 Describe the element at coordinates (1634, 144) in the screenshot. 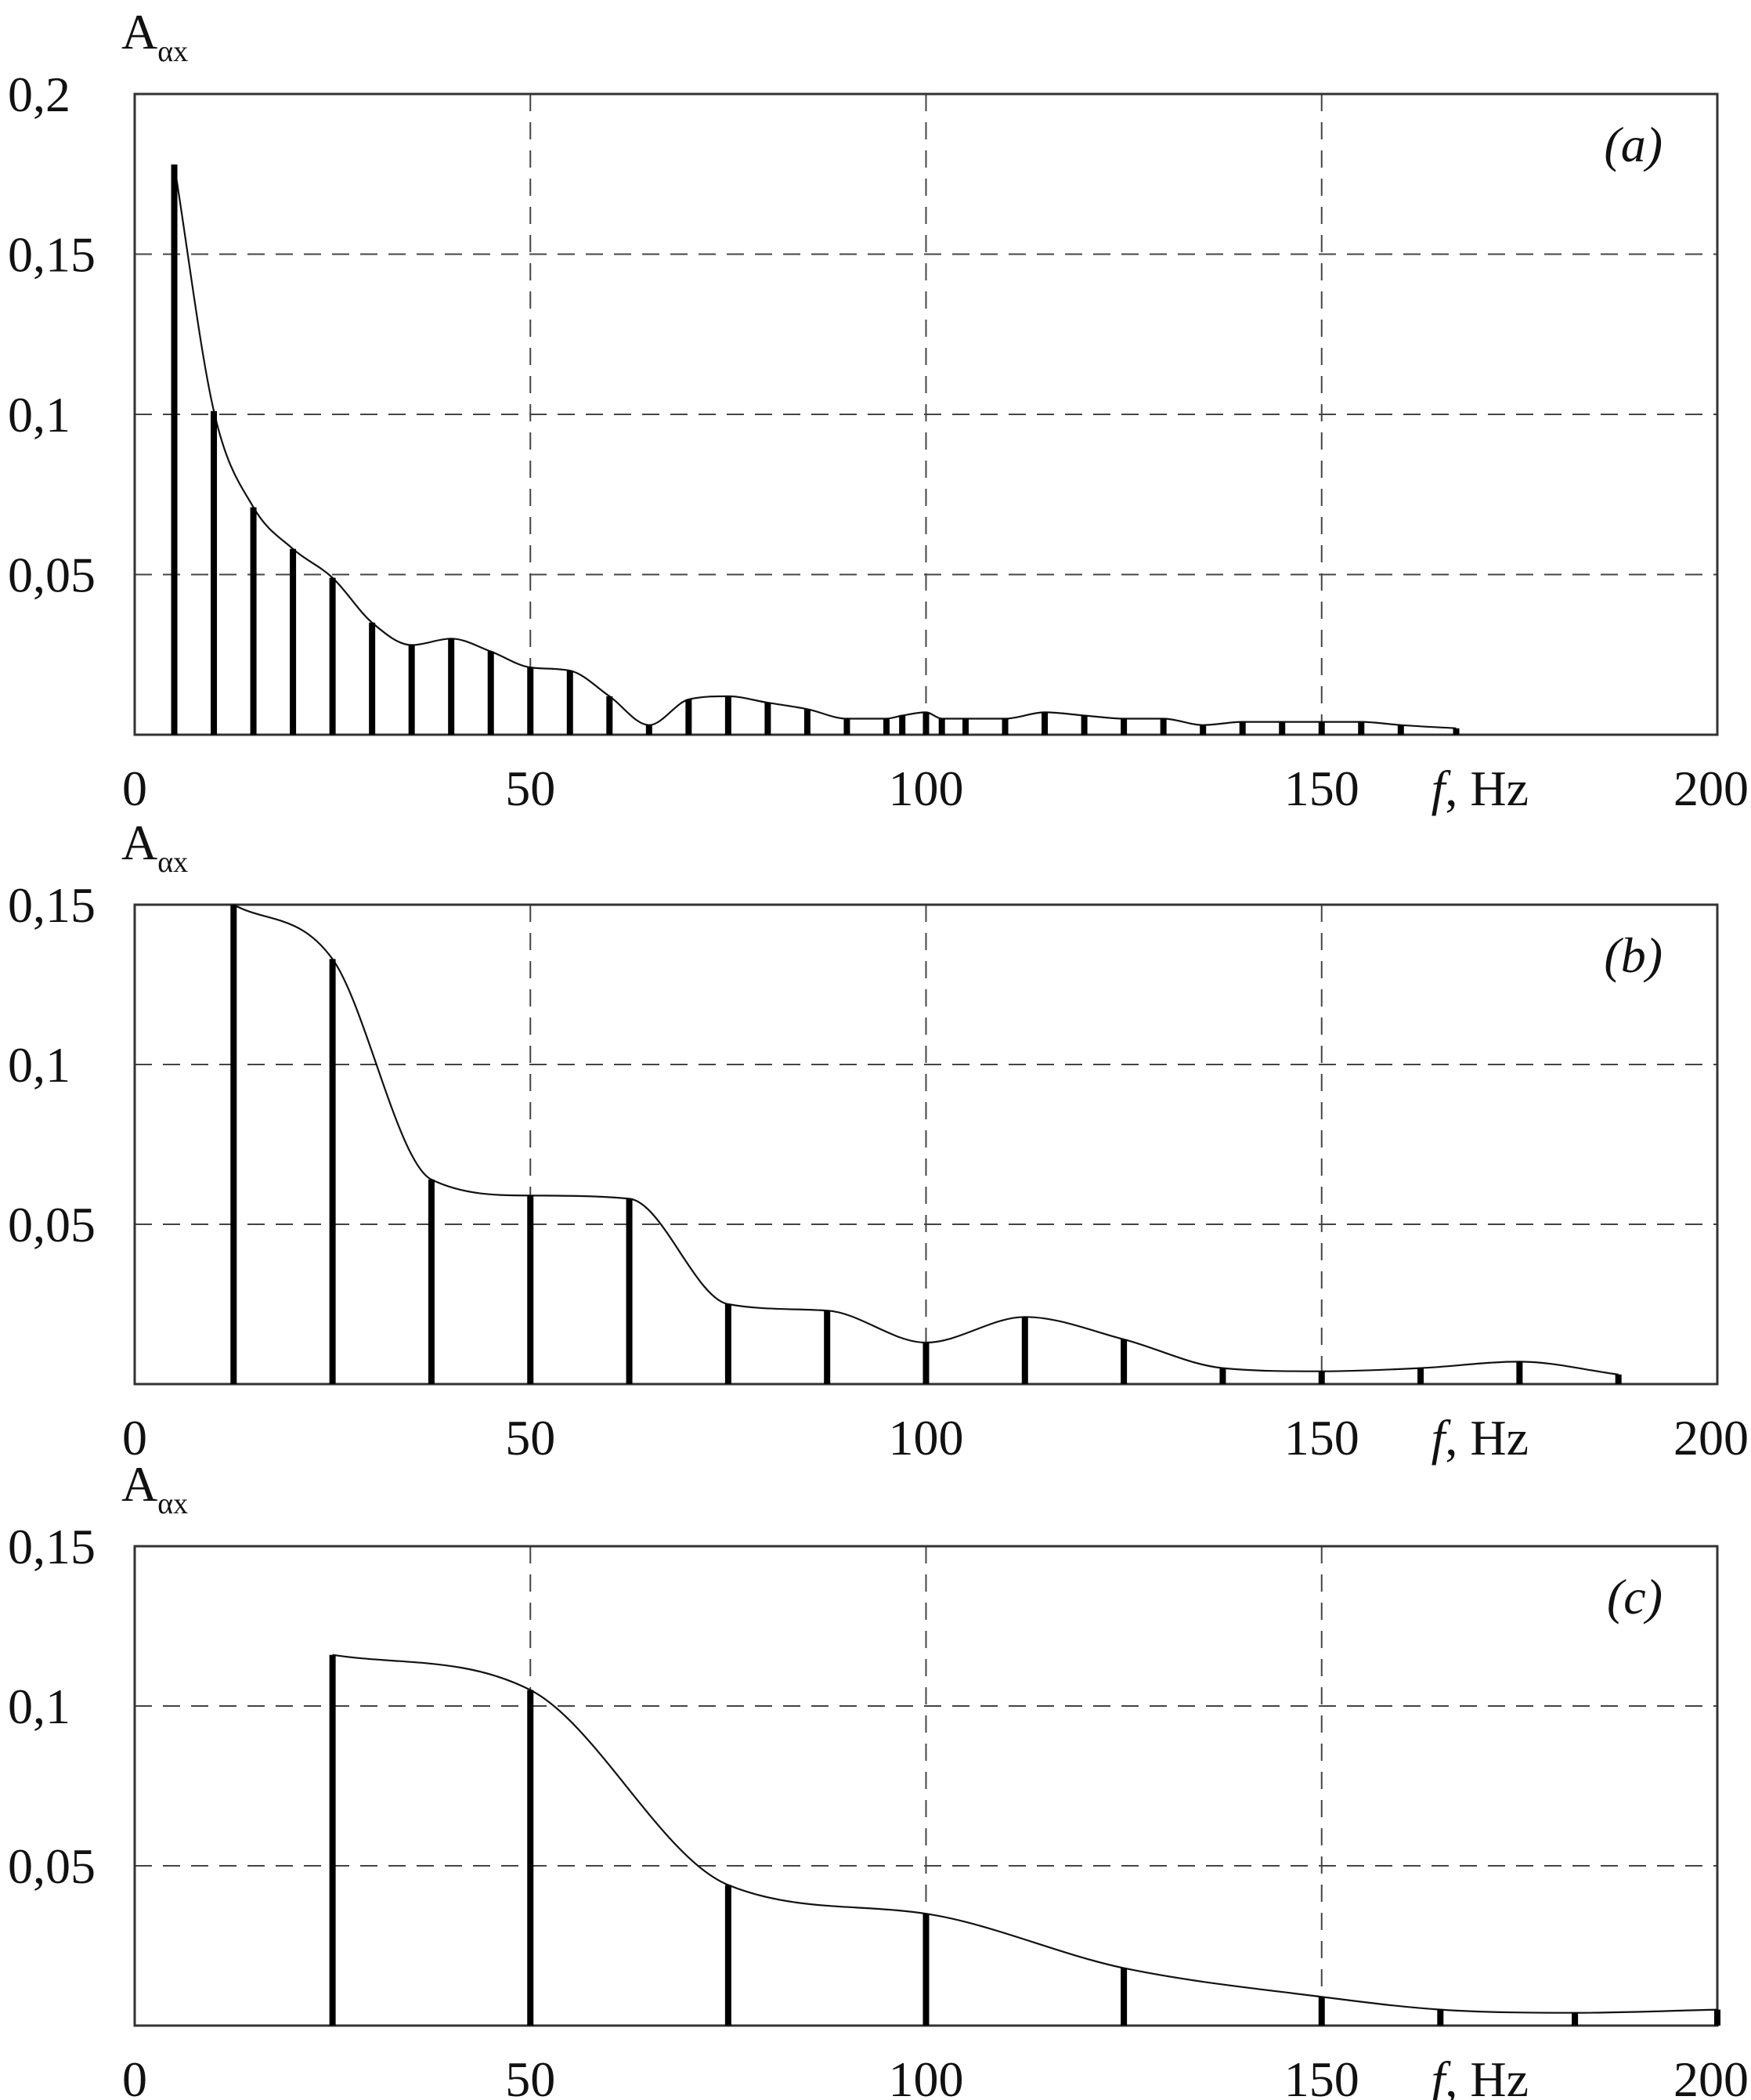

I see `panel-label: (a)` at that location.